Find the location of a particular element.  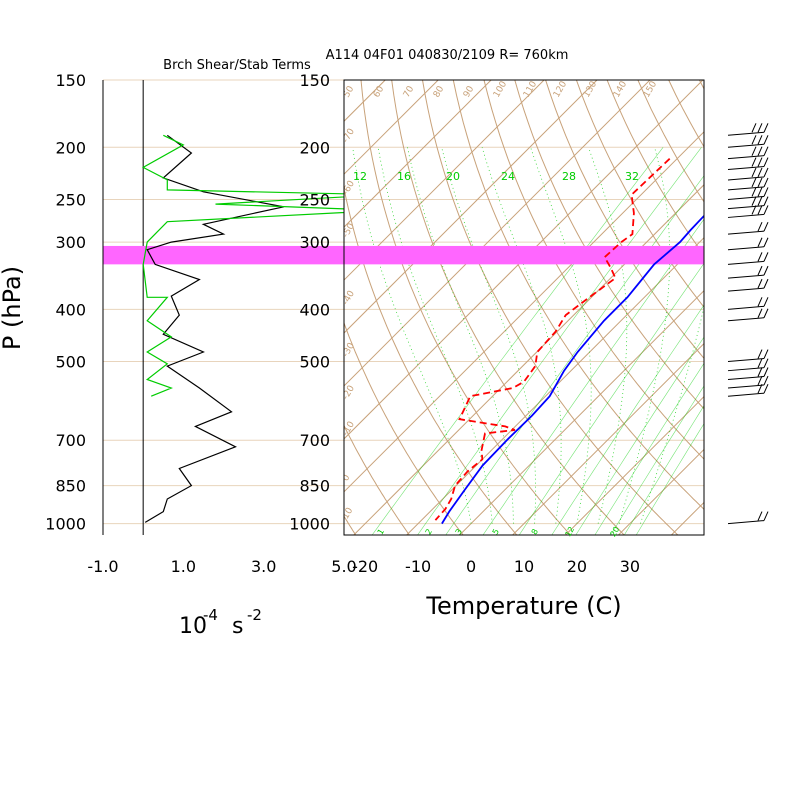

shear-term-line is located at coordinates (214, 328).